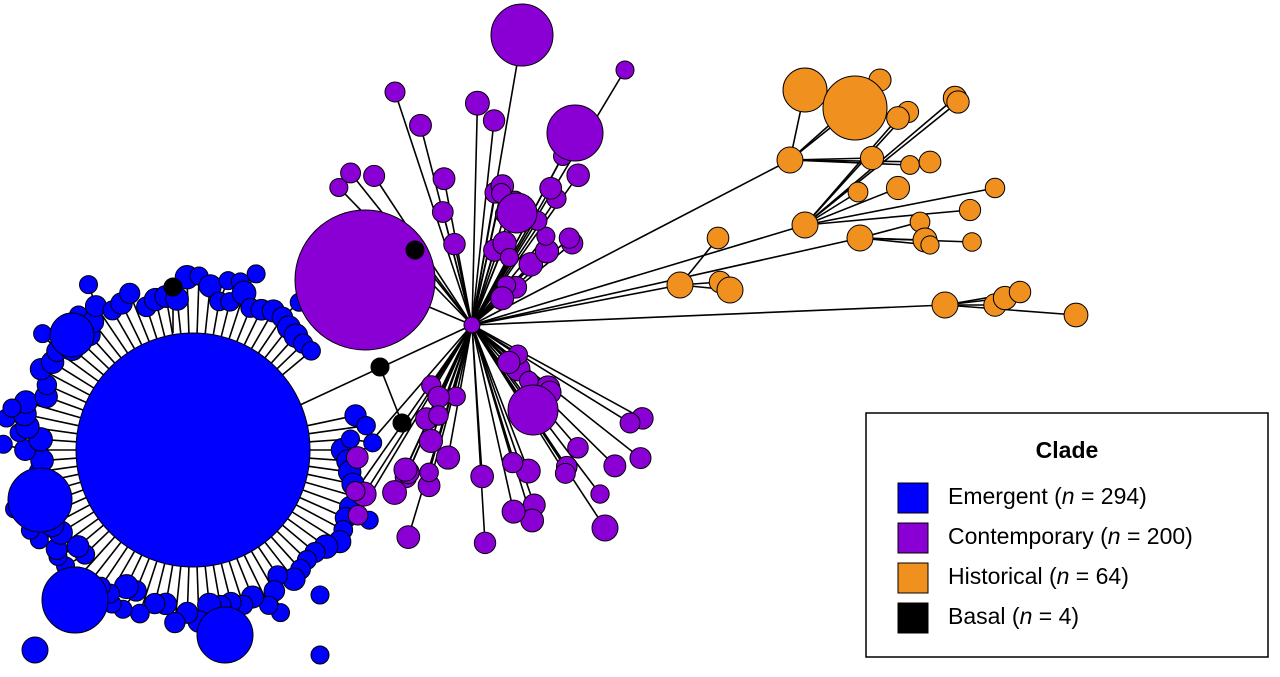 The height and width of the screenshot is (677, 1280). Describe the element at coordinates (1055, 616) in the screenshot. I see `legend-label-part: = 4)` at that location.